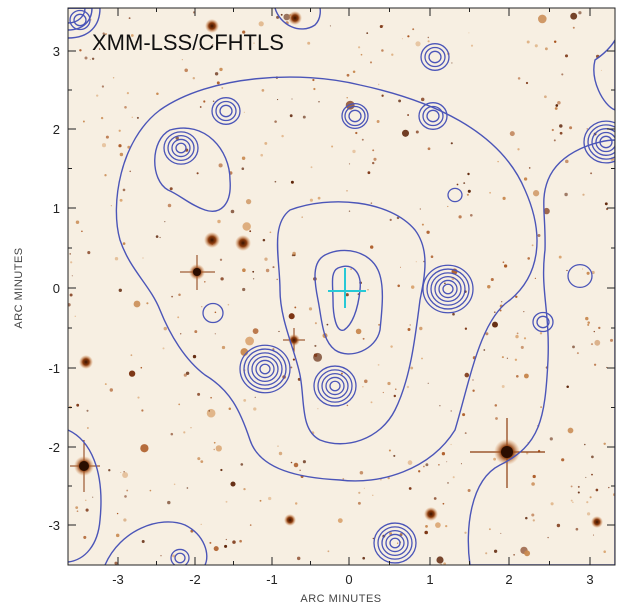 This screenshot has width=623, height=608. I want to click on y-tick-label: -2, so click(54, 447).